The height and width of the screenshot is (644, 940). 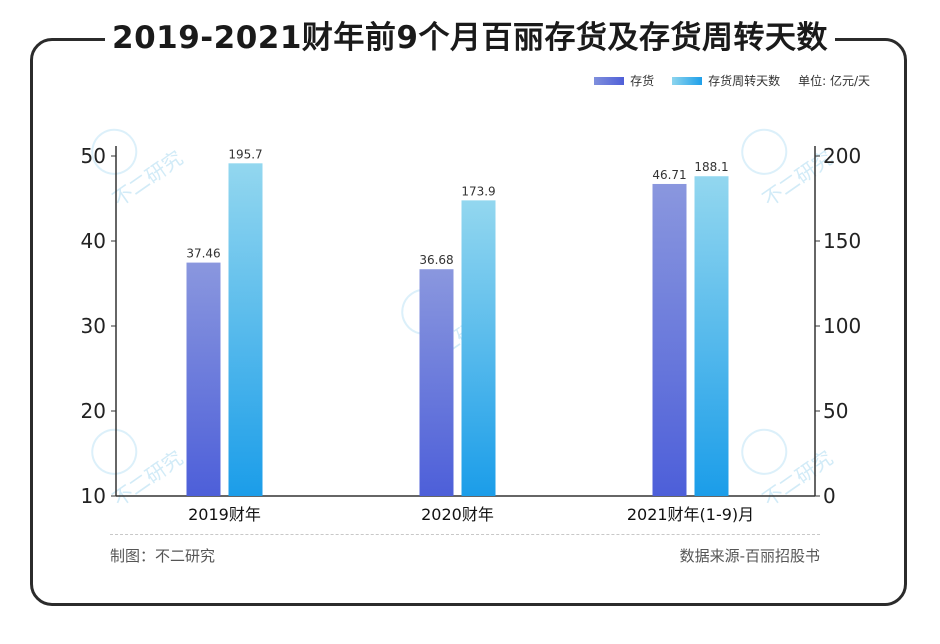 What do you see at coordinates (93, 241) in the screenshot?
I see `left-tick-label: 40` at bounding box center [93, 241].